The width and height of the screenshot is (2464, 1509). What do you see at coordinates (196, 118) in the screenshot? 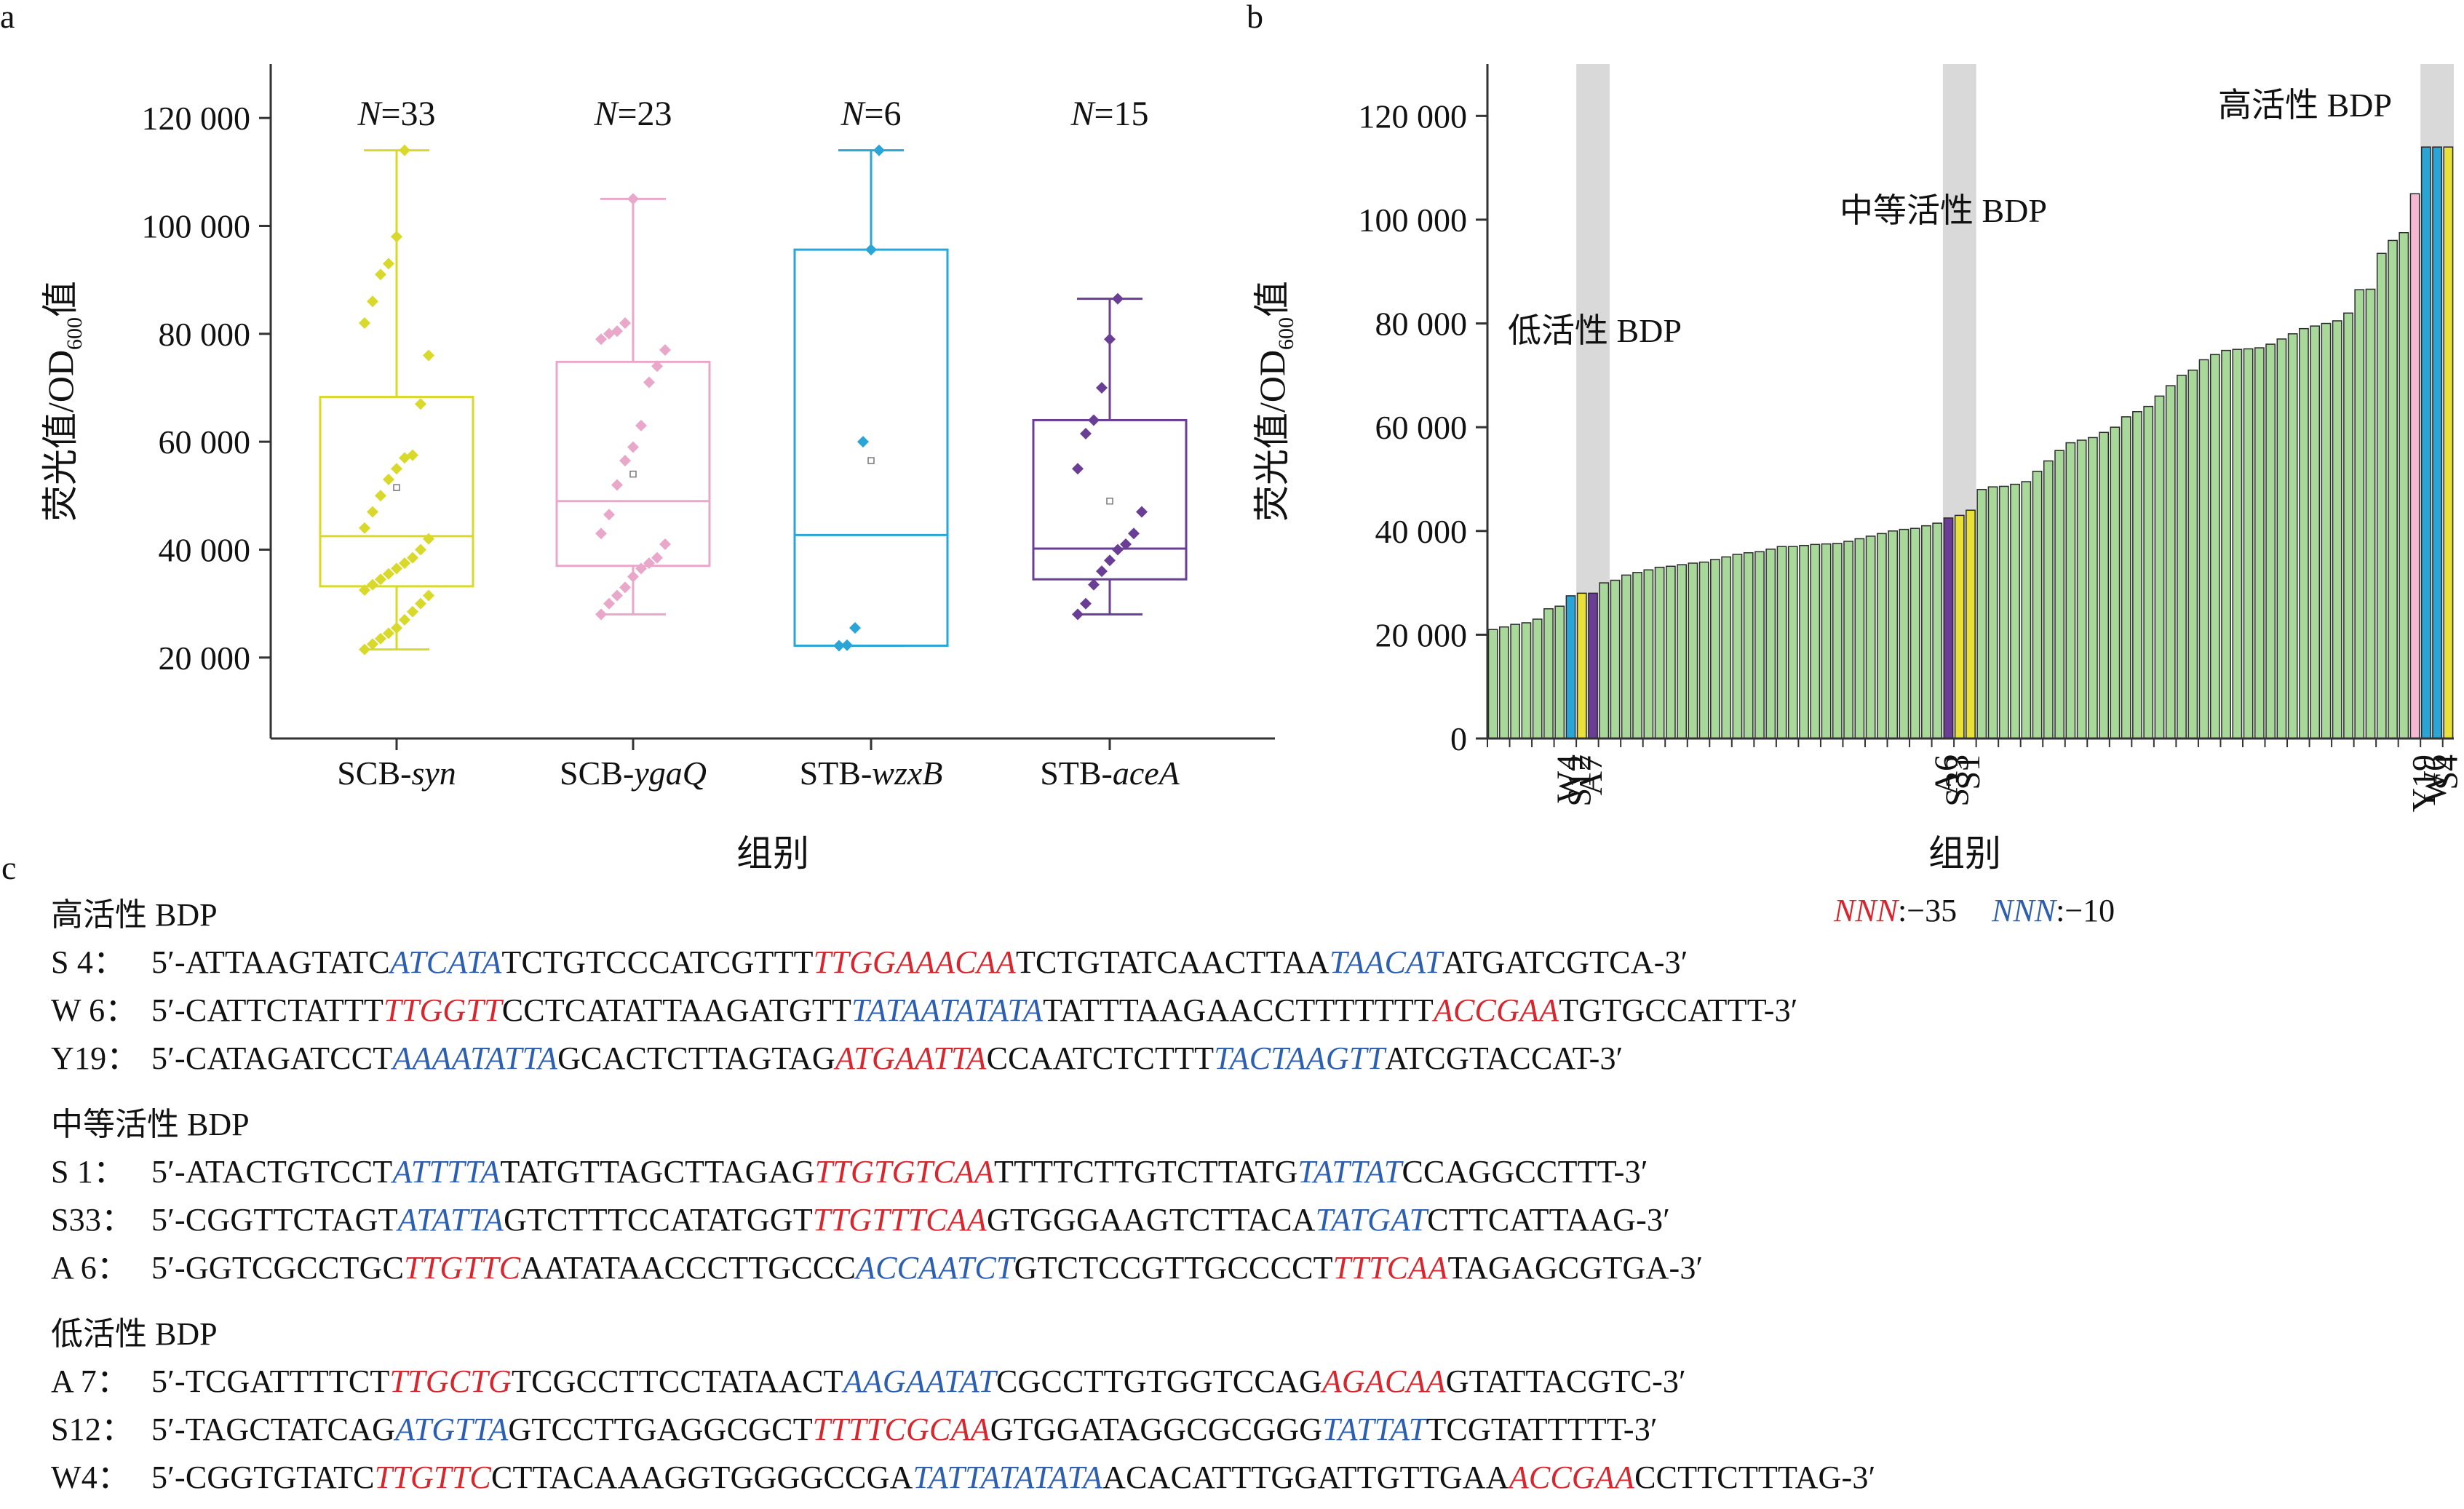
I see `y-tick-label: 120 000` at bounding box center [196, 118].